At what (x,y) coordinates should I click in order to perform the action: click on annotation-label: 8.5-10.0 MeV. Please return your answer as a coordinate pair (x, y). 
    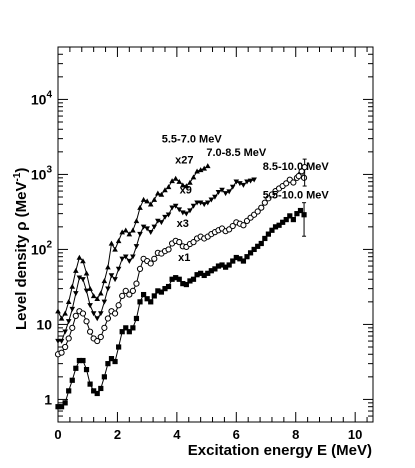
    Looking at the image, I should click on (296, 167).